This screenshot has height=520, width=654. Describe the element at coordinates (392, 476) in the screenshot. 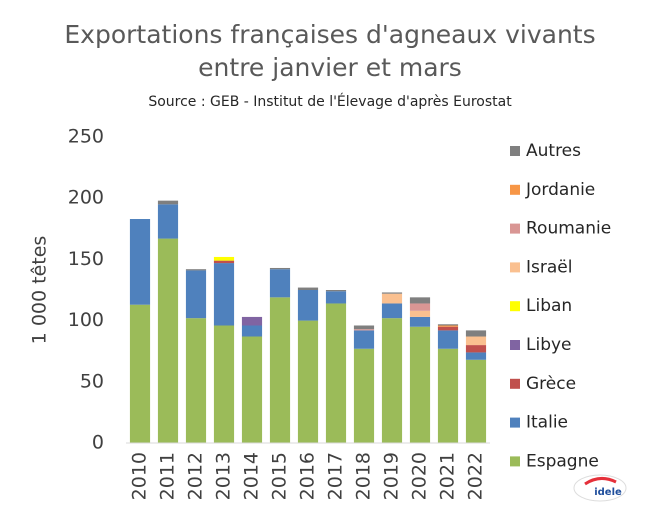

I see `x-tick-label: 2019` at that location.